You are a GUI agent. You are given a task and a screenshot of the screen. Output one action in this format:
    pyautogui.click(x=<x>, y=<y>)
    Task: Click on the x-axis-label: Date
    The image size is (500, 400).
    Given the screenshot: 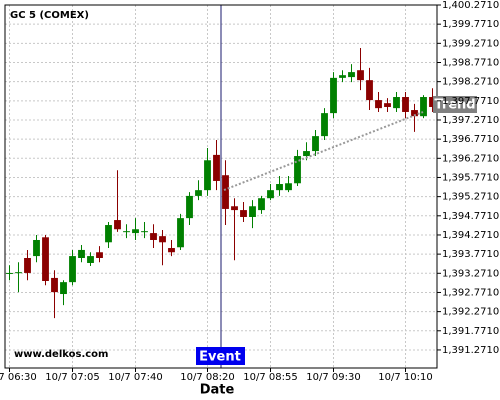 What is the action you would take?
    pyautogui.click(x=217, y=390)
    